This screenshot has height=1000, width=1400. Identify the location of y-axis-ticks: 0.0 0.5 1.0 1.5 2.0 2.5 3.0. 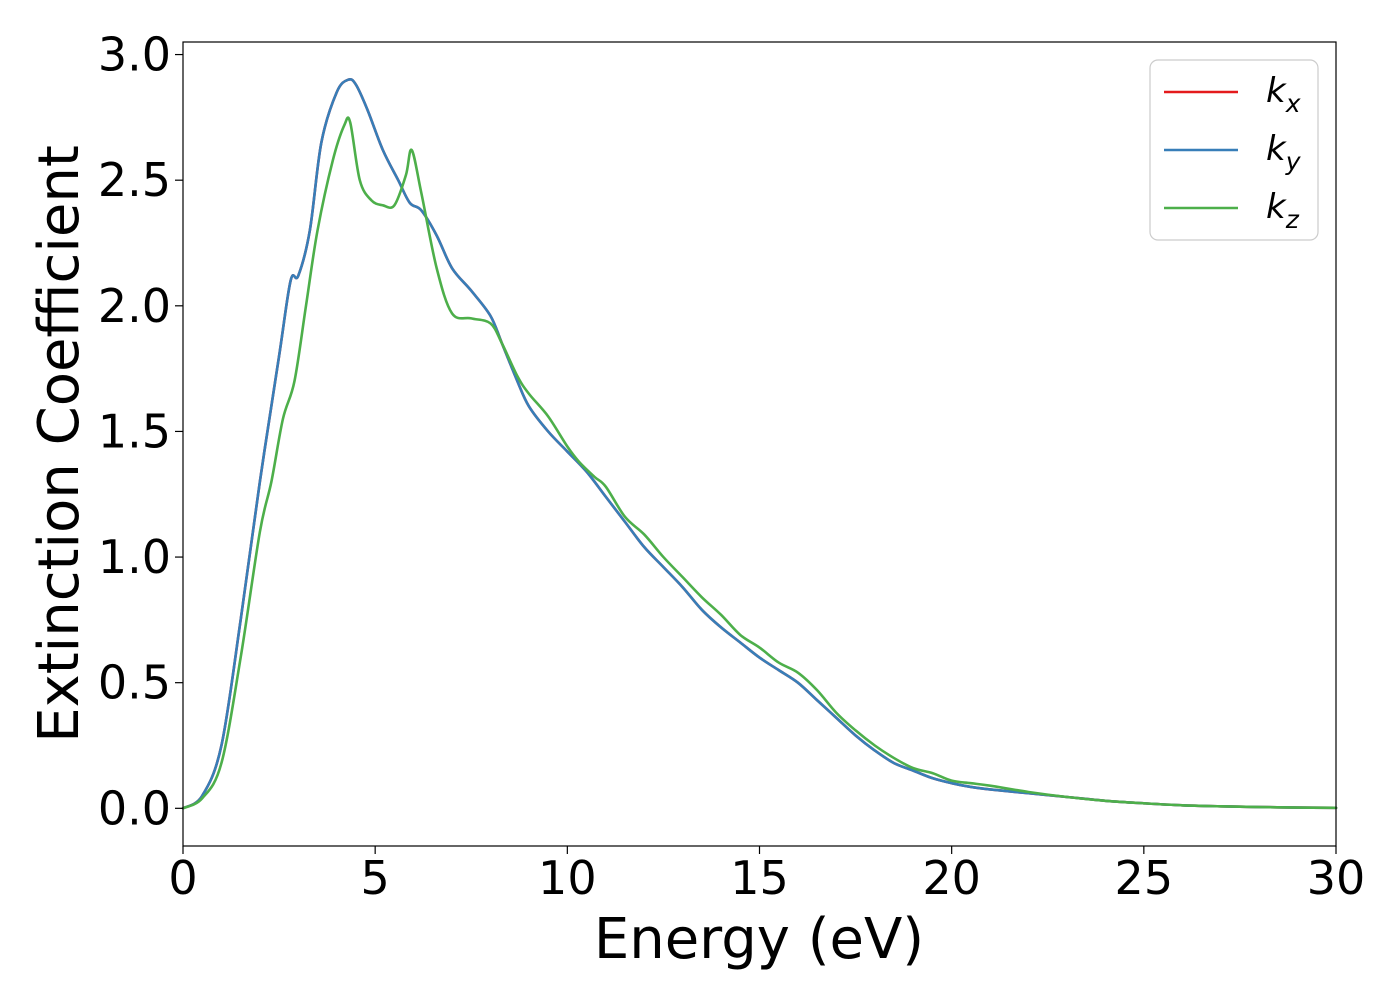
(140, 431).